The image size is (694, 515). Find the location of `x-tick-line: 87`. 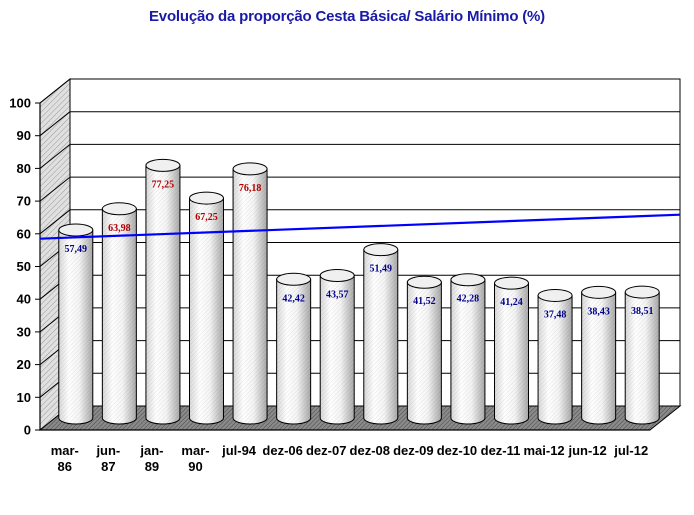

x-tick-line: 87 is located at coordinates (108, 466).